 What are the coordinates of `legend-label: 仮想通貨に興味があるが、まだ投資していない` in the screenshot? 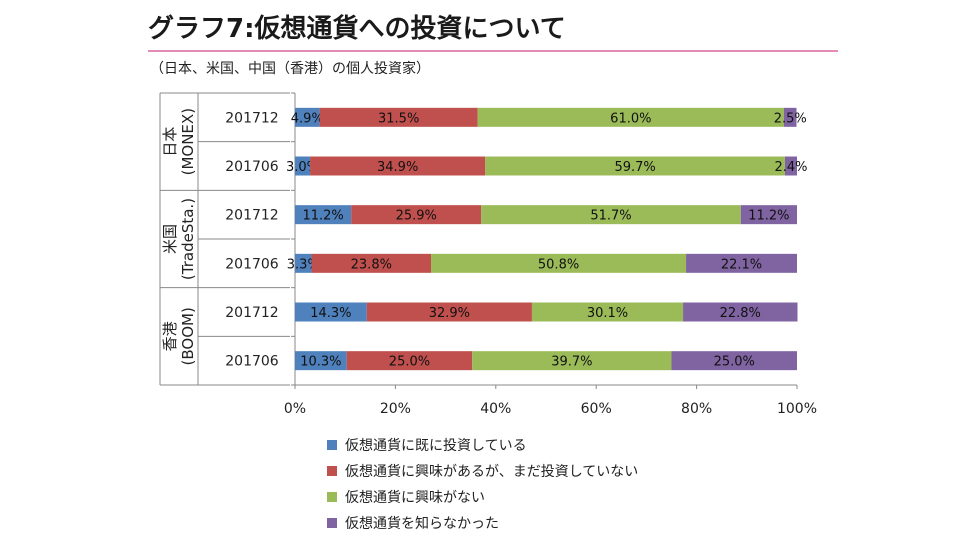 It's located at (492, 472).